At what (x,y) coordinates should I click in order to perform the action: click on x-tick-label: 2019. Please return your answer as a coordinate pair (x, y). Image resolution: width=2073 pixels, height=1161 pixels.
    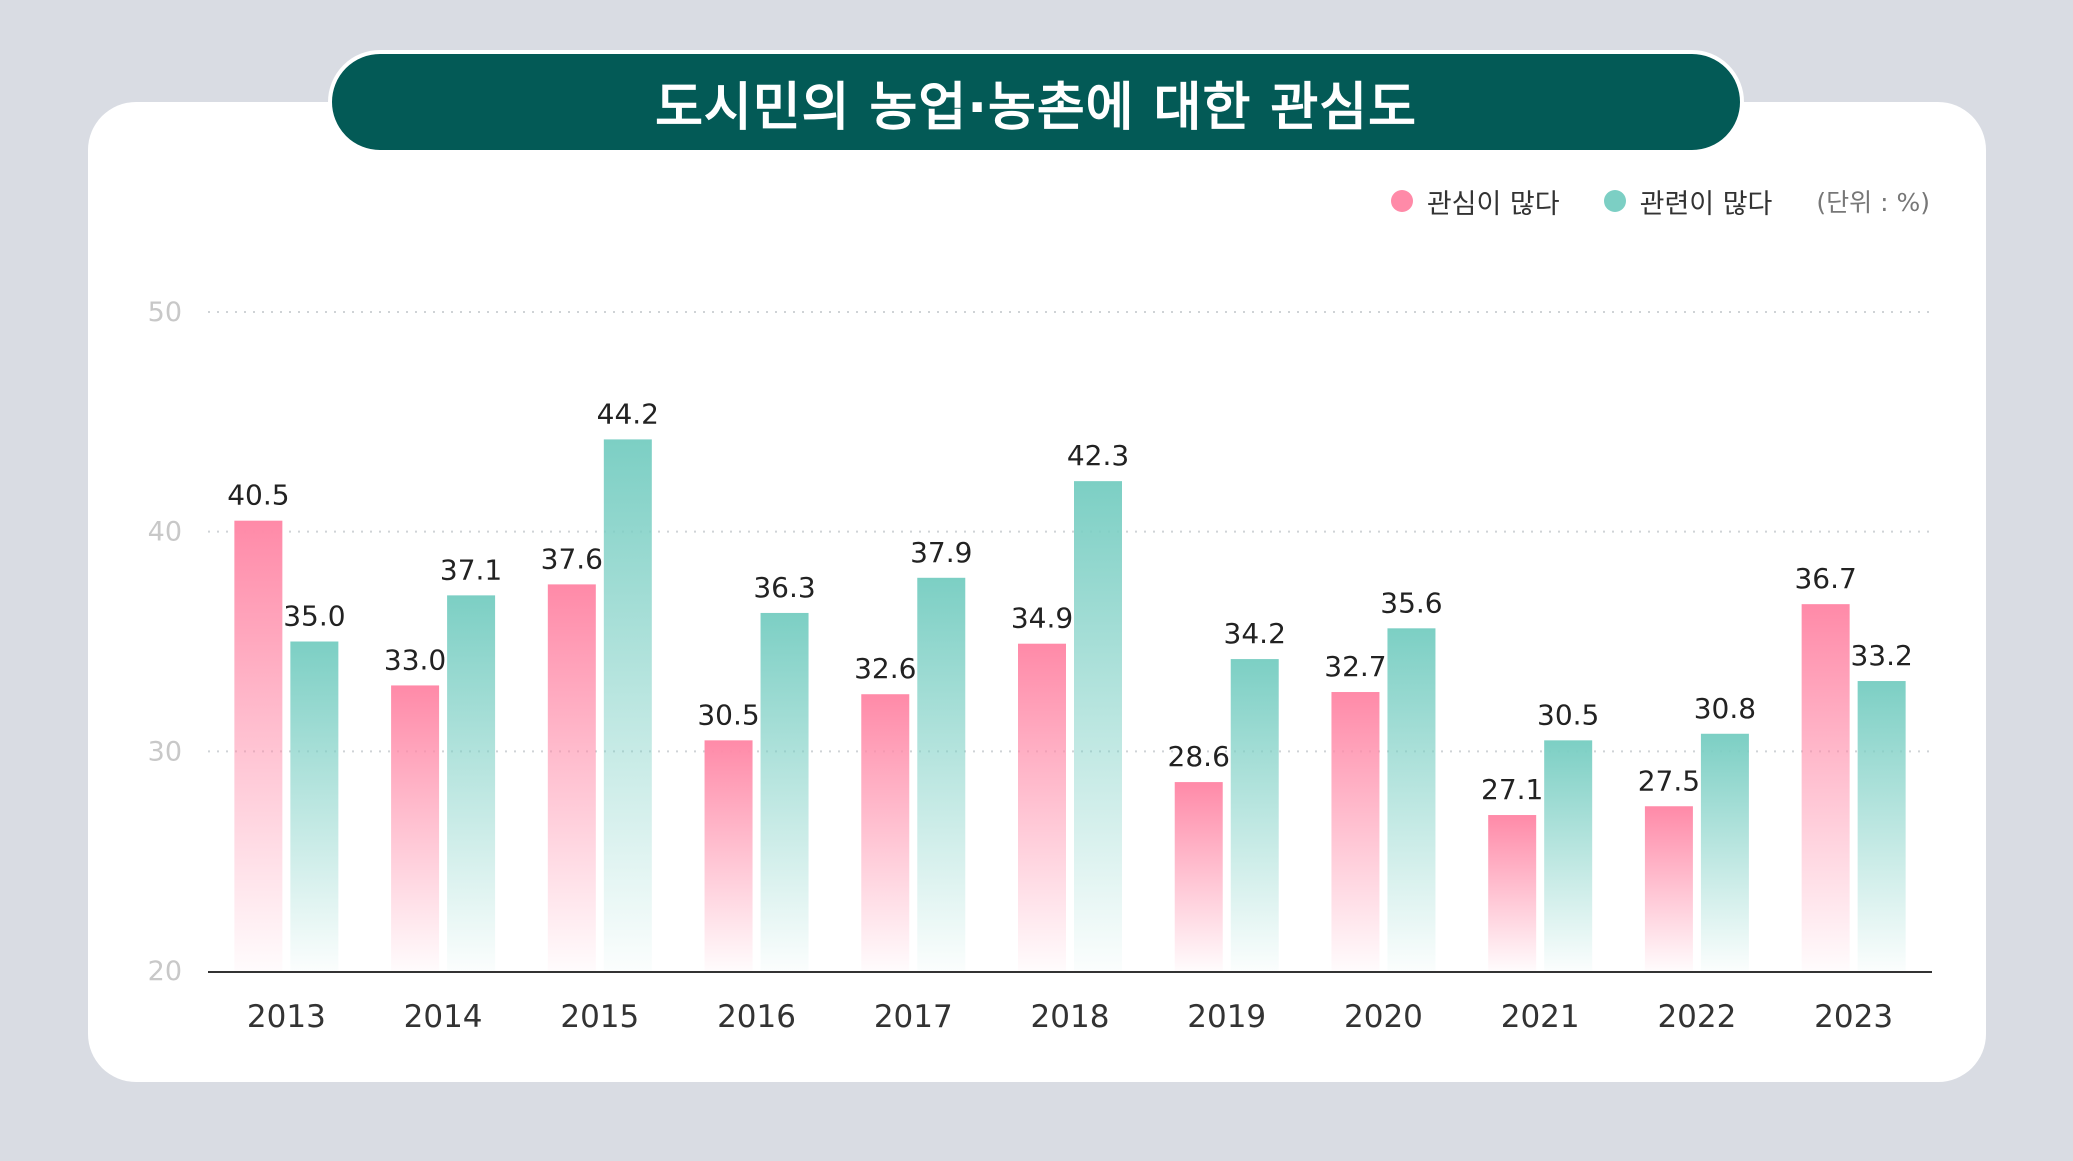
    Looking at the image, I should click on (1226, 1017).